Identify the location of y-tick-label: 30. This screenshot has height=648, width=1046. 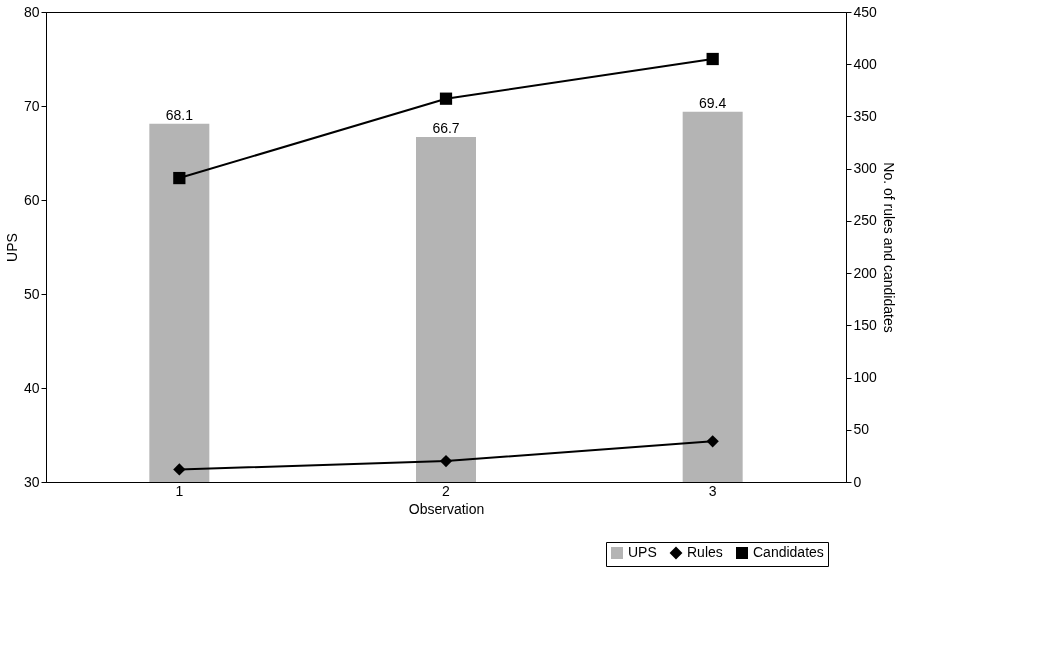
(31, 481).